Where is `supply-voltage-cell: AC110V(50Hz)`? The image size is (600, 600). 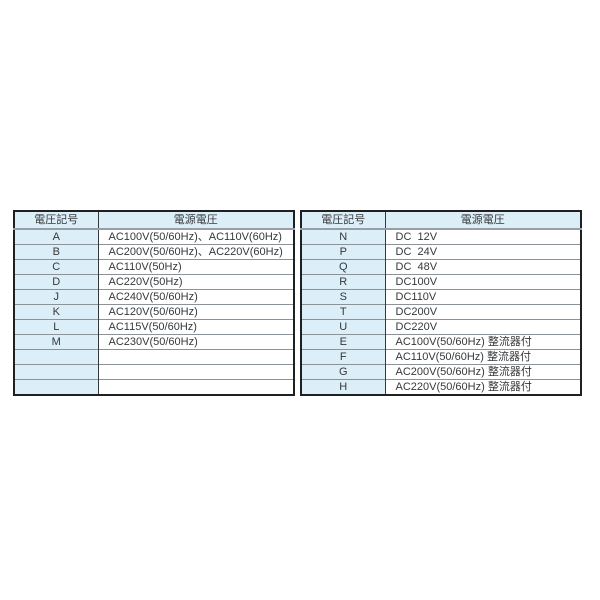
supply-voltage-cell: AC110V(50Hz) is located at coordinates (196, 267).